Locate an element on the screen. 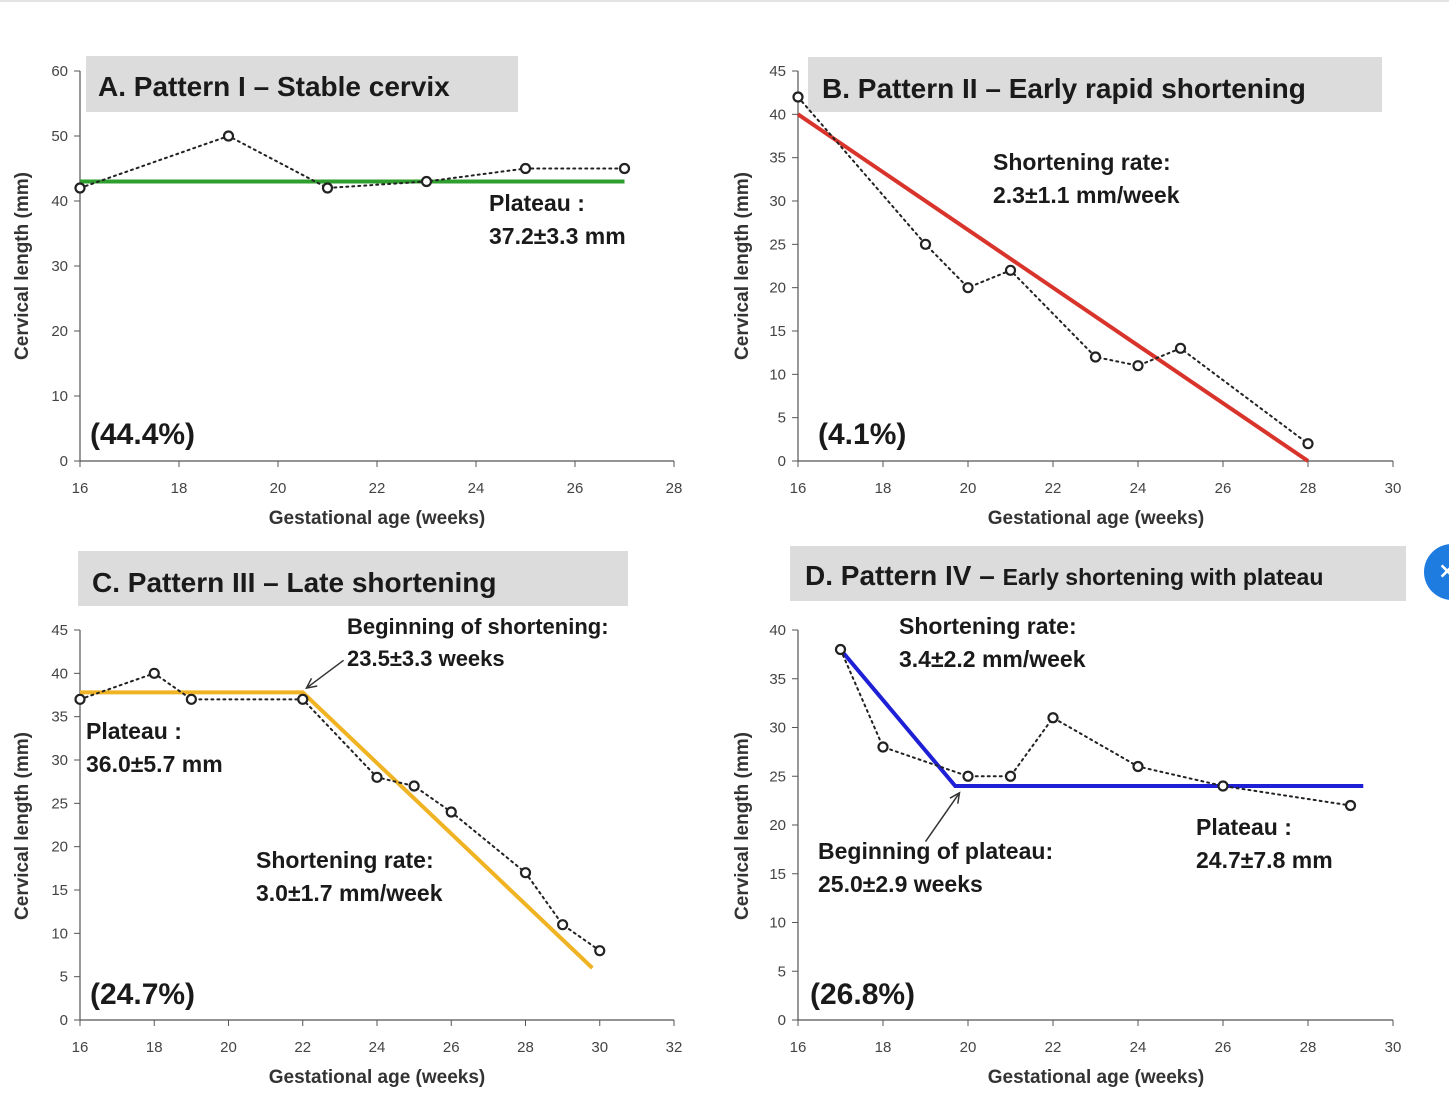 The image size is (1449, 1103). annotation-text: 3.4±2.2 mm/week is located at coordinates (992, 659).